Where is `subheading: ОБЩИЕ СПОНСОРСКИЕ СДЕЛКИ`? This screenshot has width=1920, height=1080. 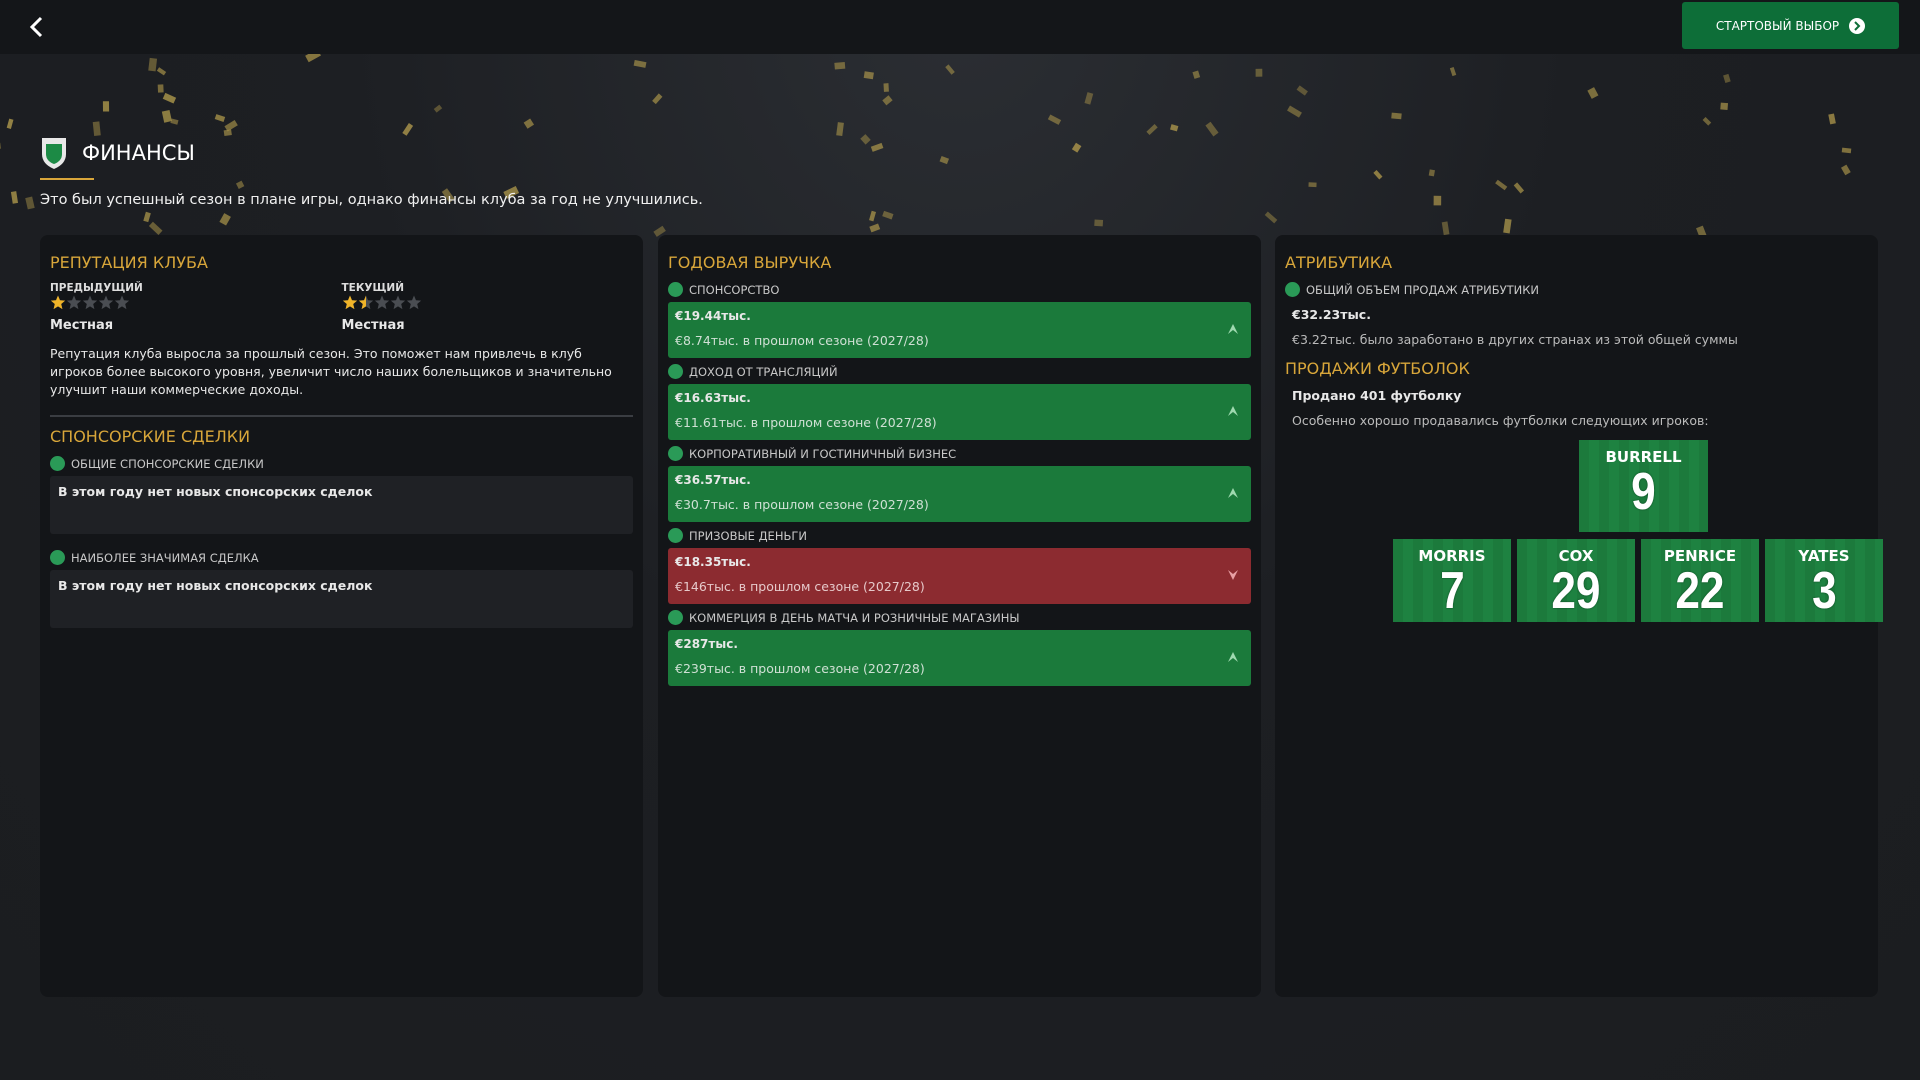 subheading: ОБЩИЕ СПОНСОРСКИЕ СДЕЛКИ is located at coordinates (341, 463).